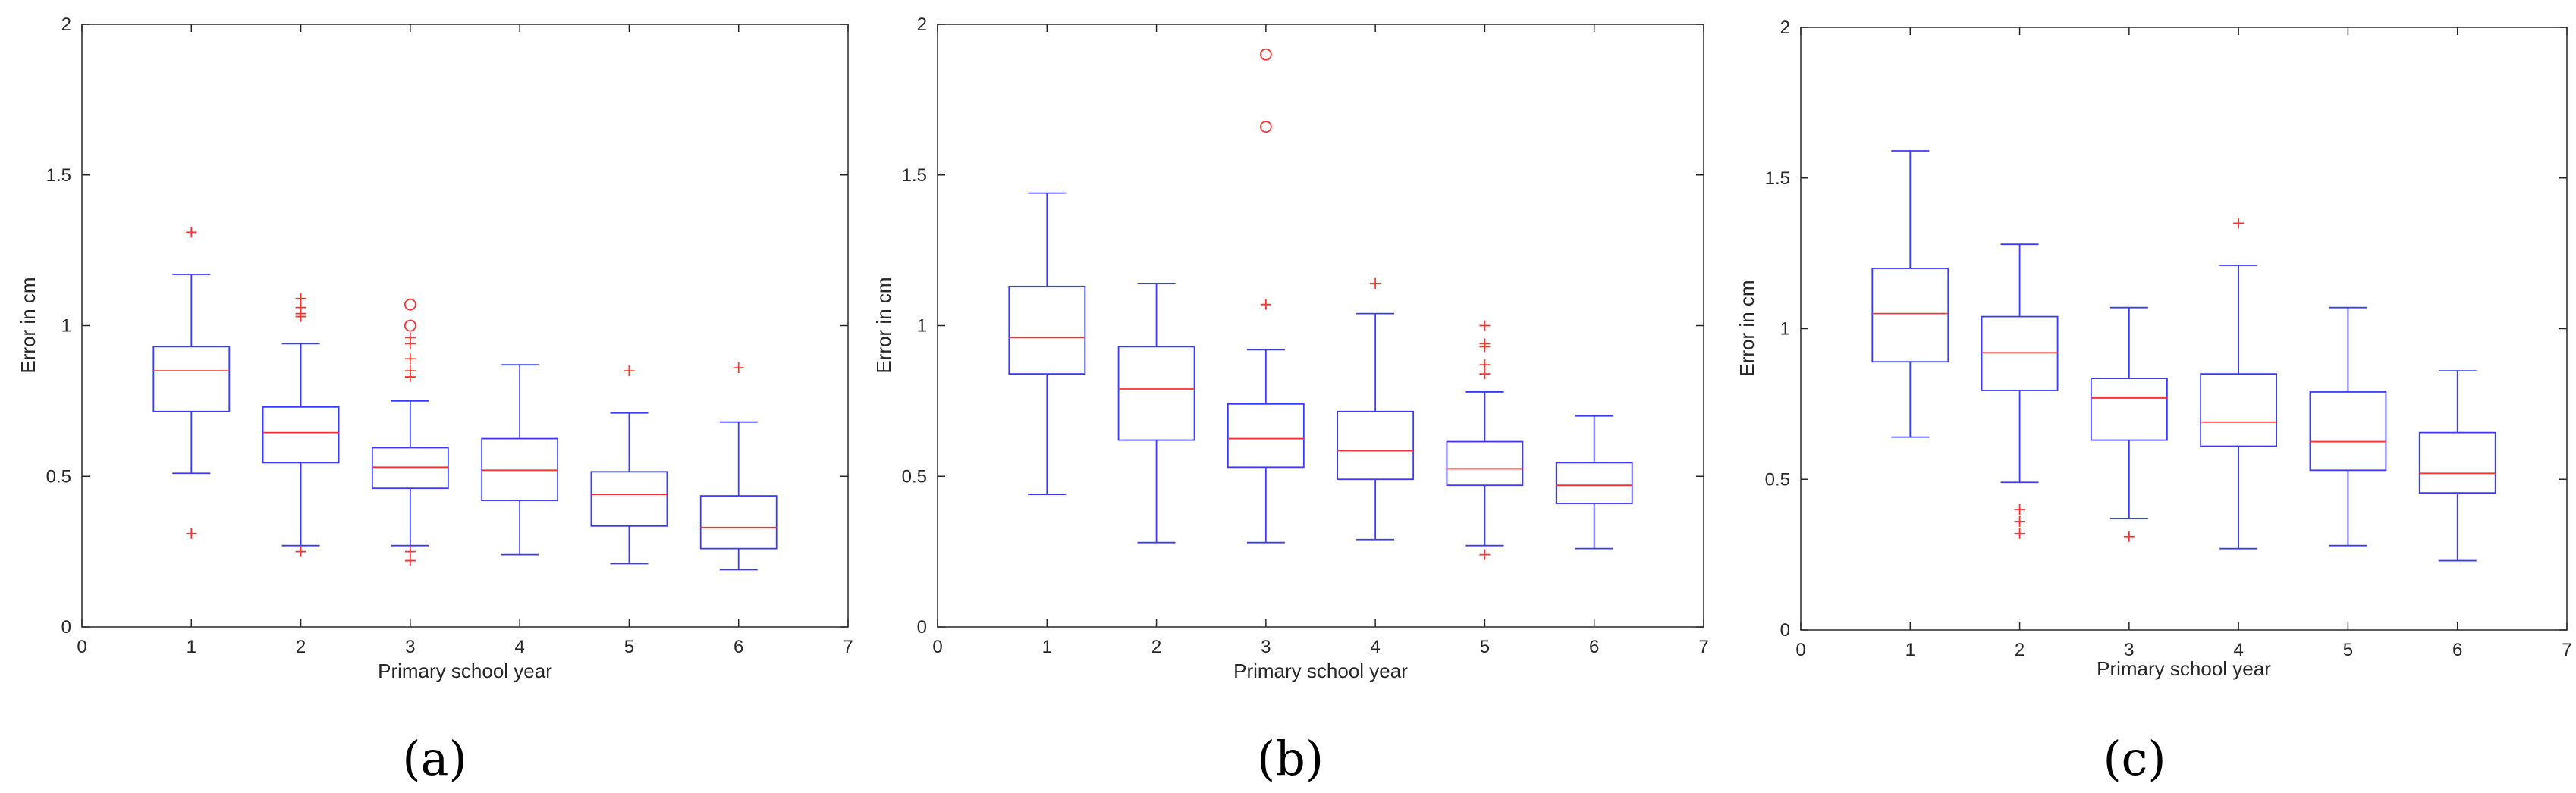 Image resolution: width=2576 pixels, height=793 pixels. What do you see at coordinates (1747, 328) in the screenshot?
I see `y-axis-label-c: Error in cm` at bounding box center [1747, 328].